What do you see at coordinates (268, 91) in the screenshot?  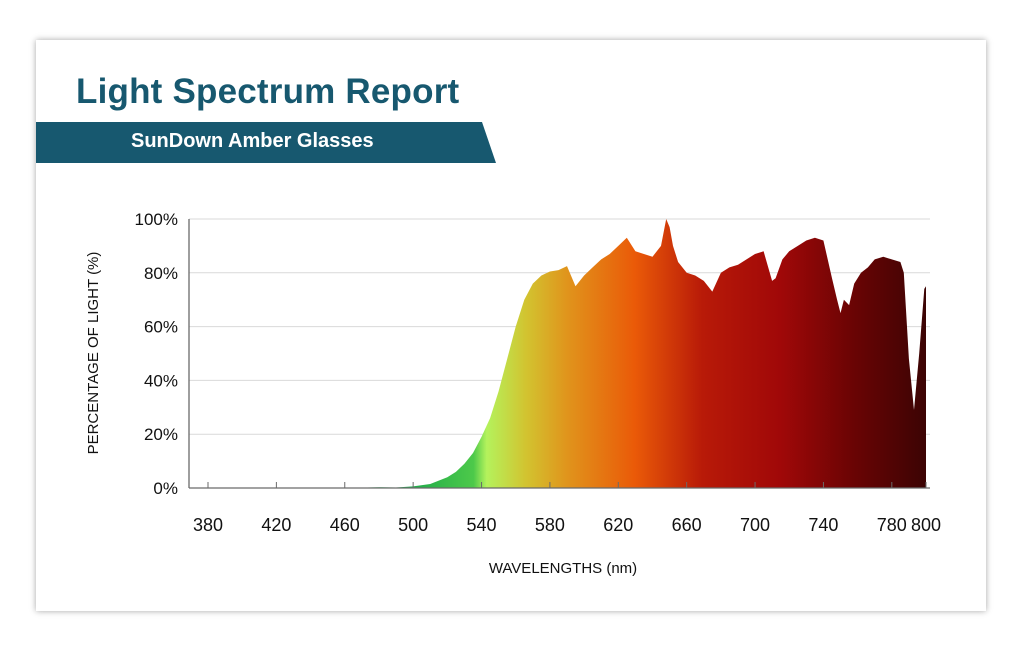 I see `page-title: Light Spectrum Report` at bounding box center [268, 91].